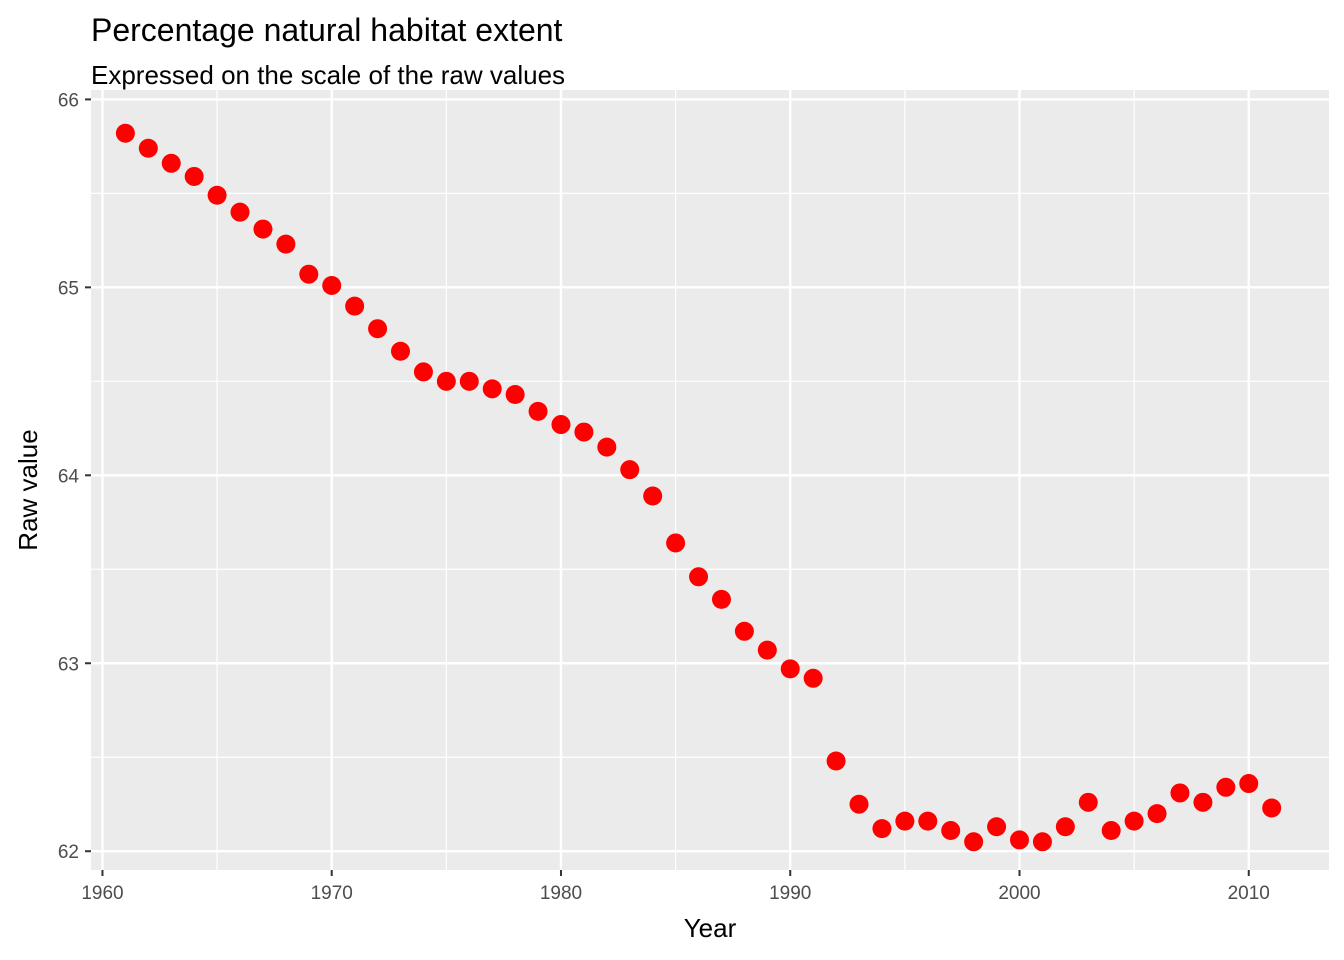  I want to click on x-tick-label: 1990, so click(790, 893).